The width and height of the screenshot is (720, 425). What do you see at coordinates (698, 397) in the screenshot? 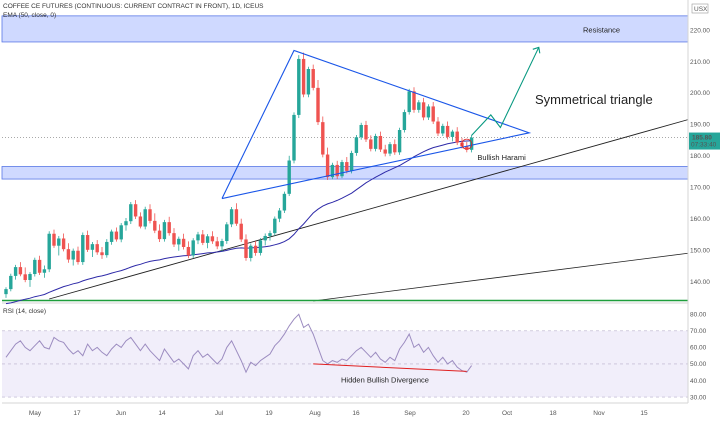
I see `rsi-tick-label: 30.00` at bounding box center [698, 397].